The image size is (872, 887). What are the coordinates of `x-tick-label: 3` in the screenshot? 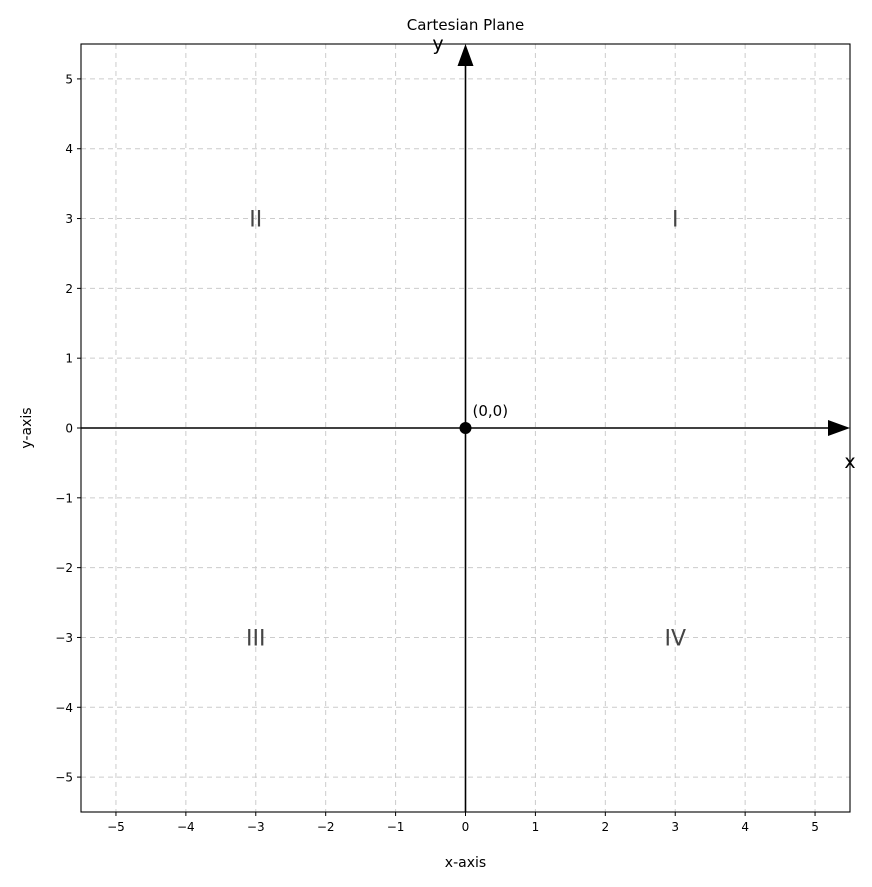 It's located at (675, 827).